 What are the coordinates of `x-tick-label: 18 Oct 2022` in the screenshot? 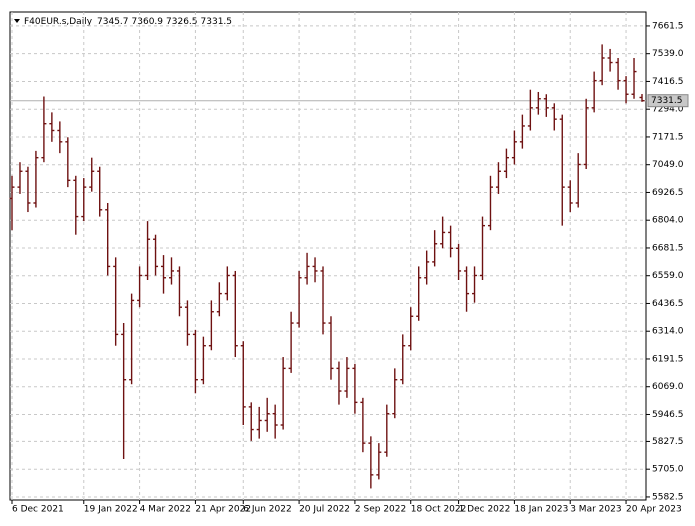 It's located at (439, 510).